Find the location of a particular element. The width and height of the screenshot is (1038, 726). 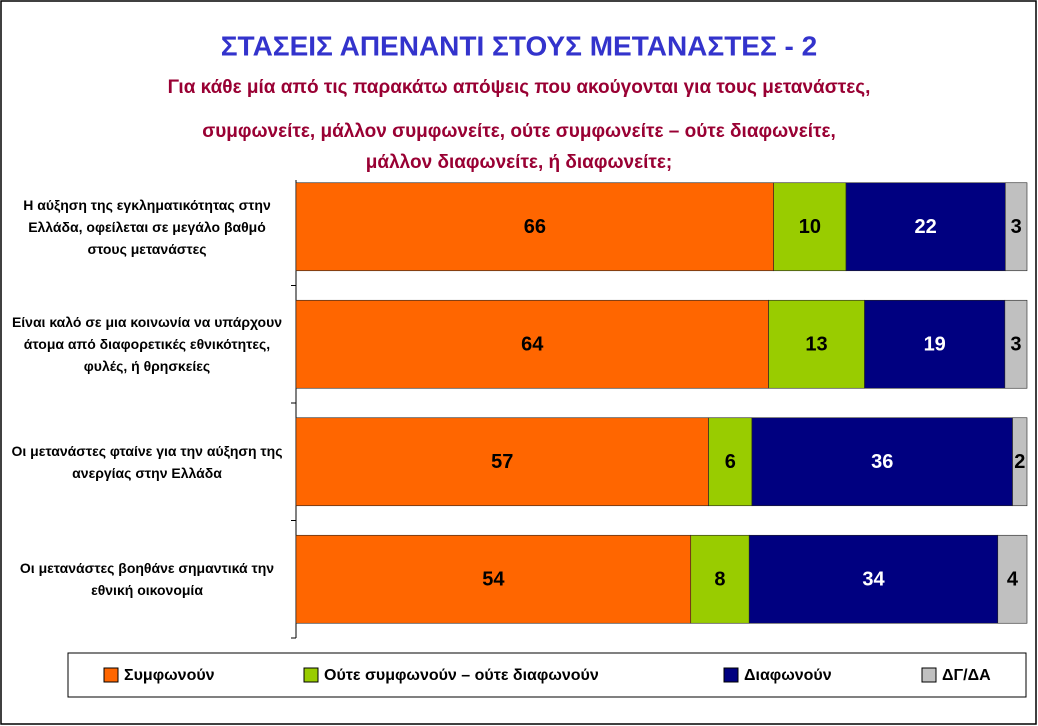

legend-label: ΔΓ/ΔΑ is located at coordinates (966, 675).